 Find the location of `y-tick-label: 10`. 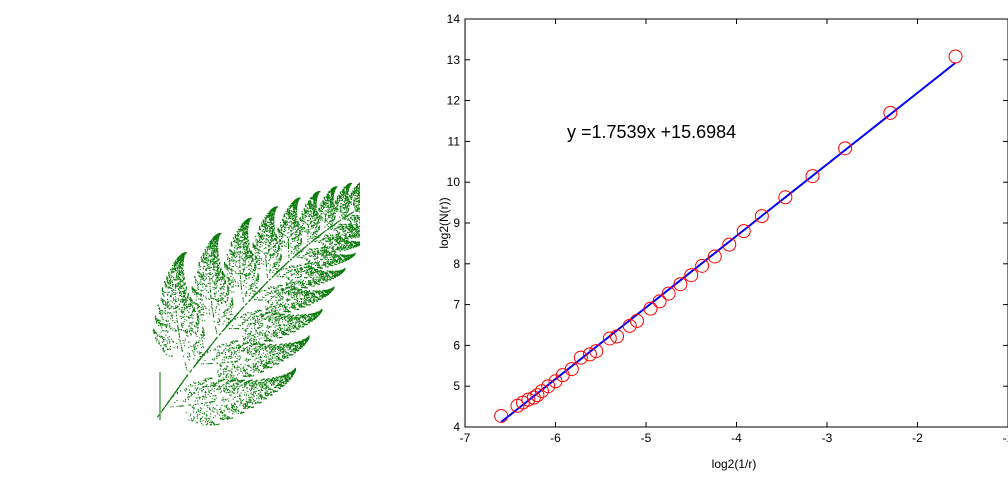

y-tick-label: 10 is located at coordinates (454, 182).